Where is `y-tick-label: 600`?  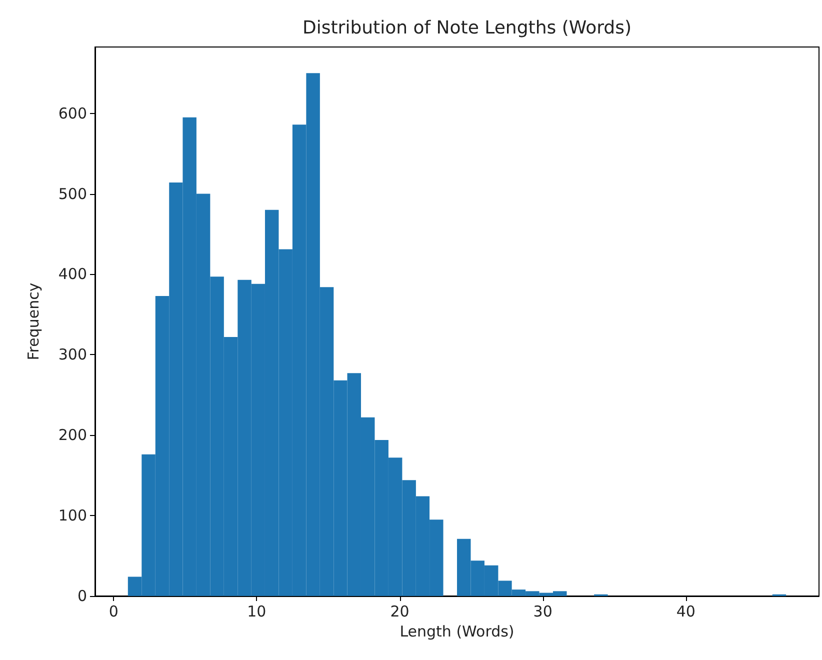
y-tick-label: 600 is located at coordinates (72, 113).